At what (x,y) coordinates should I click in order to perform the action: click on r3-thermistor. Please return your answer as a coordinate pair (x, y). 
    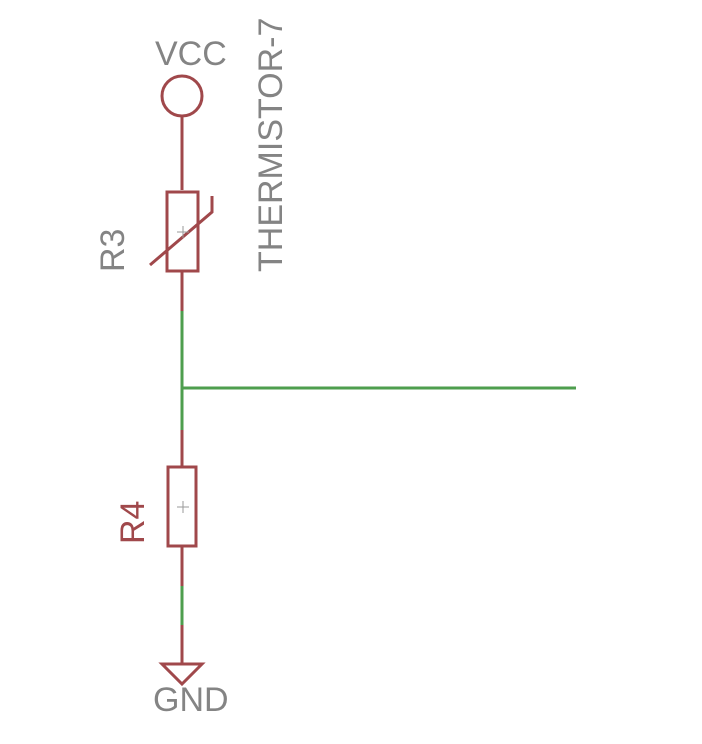
    Looking at the image, I should click on (181, 250).